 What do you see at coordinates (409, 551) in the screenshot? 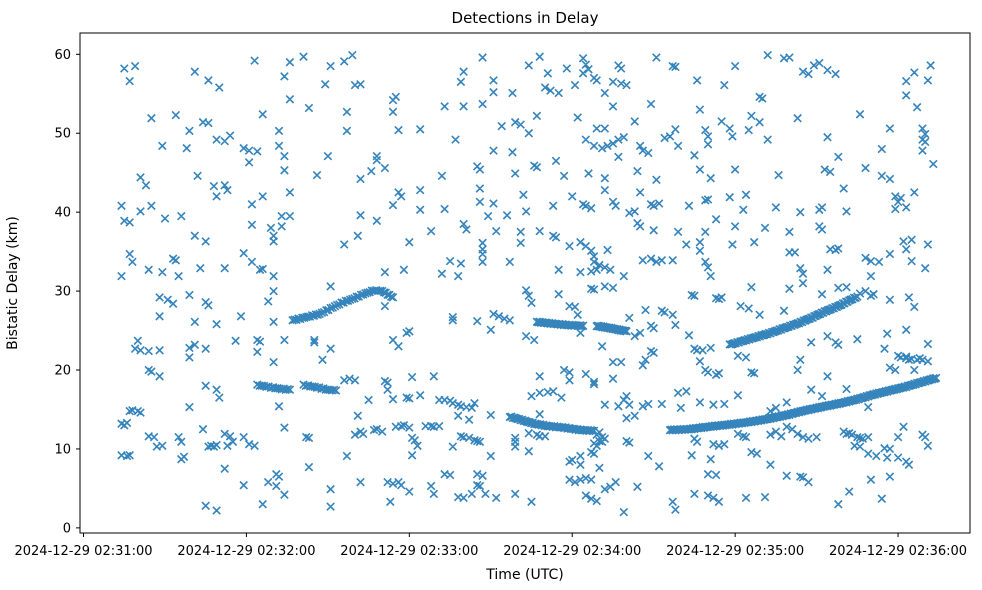
I see `x-tick-label: 2024-12-29 02:33:00` at bounding box center [409, 551].